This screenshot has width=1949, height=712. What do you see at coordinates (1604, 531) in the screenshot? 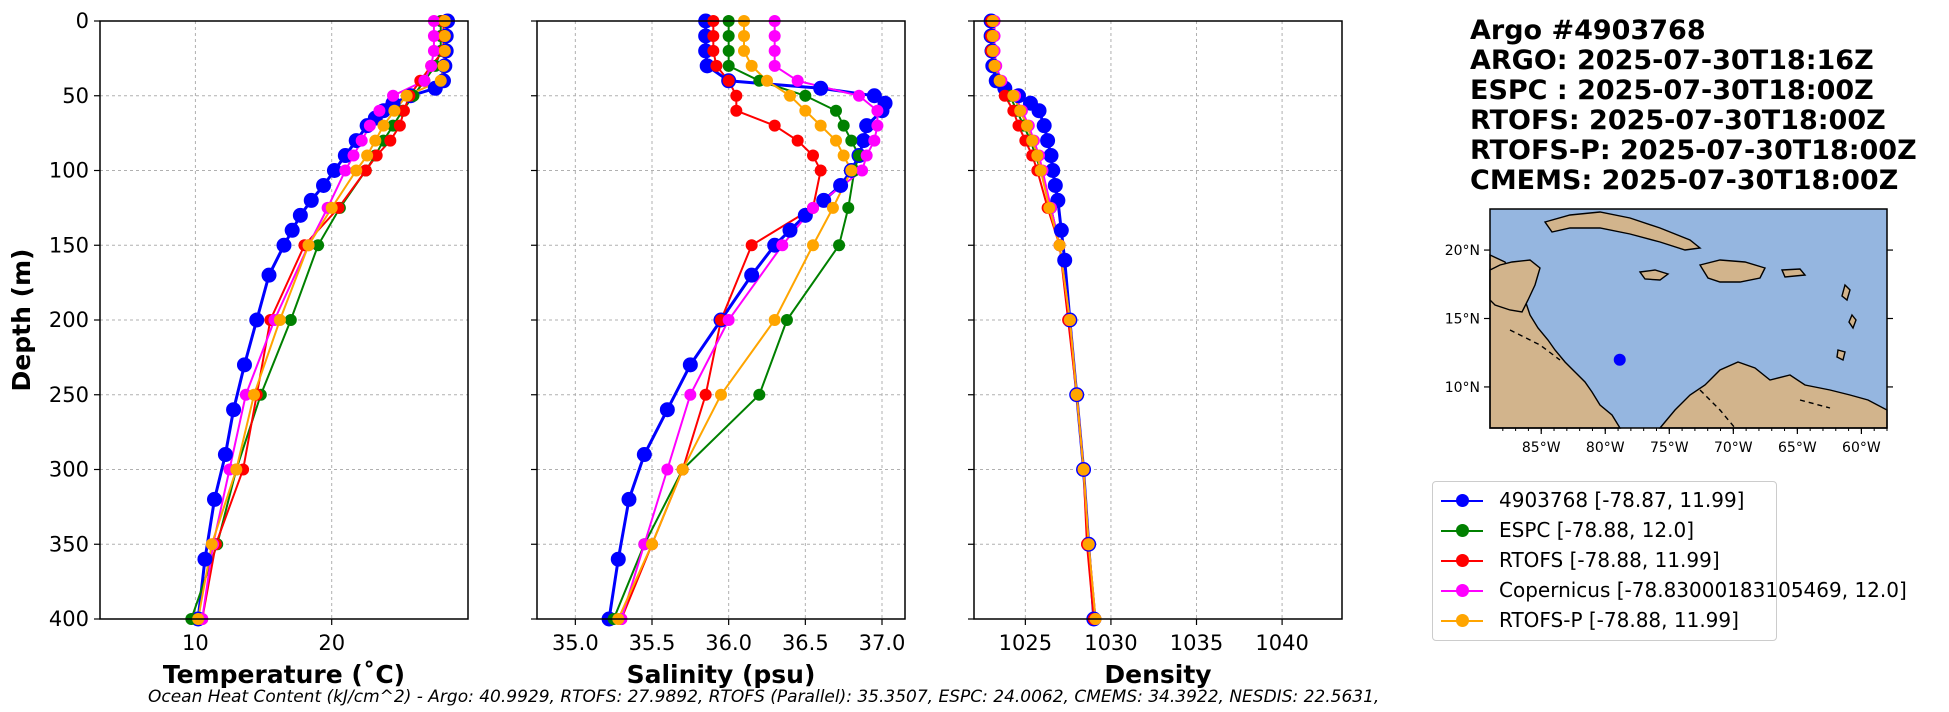
I see `legend-entry: ESPC [-78.88, 12.0]` at bounding box center [1604, 531].